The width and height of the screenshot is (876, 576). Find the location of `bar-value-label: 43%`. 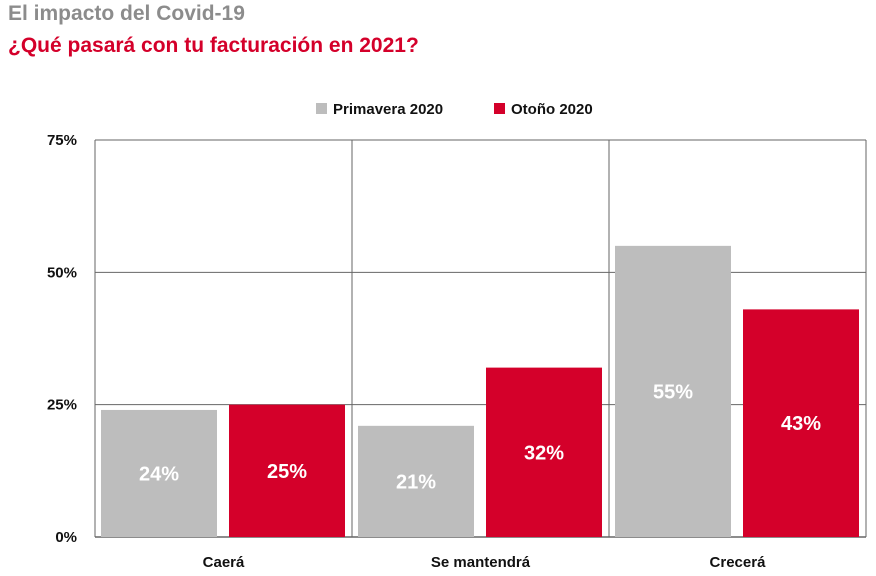

bar-value-label: 43% is located at coordinates (801, 424).